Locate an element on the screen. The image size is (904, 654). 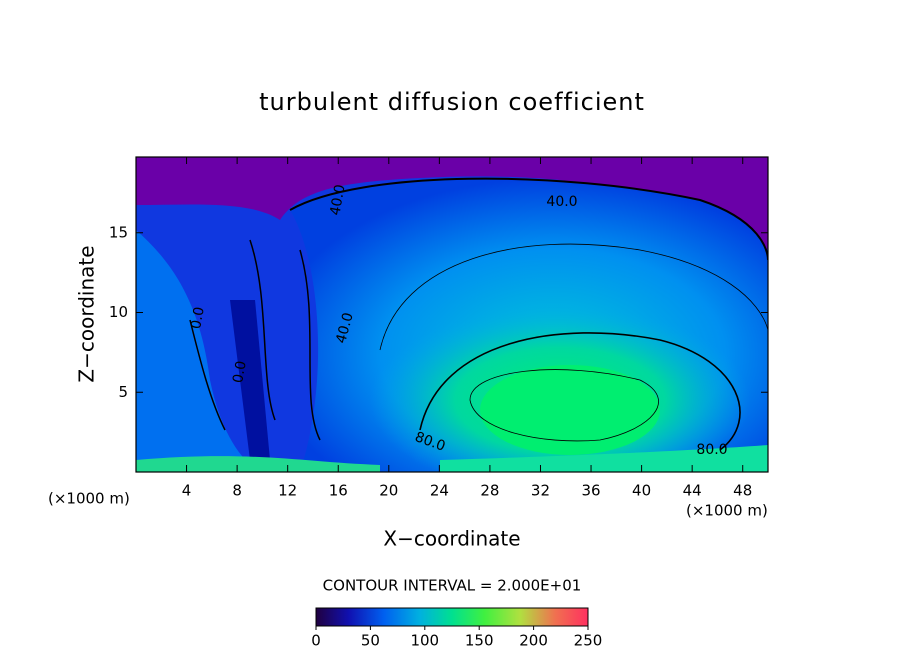
x-unit: (×1000 m) is located at coordinates (727, 511).